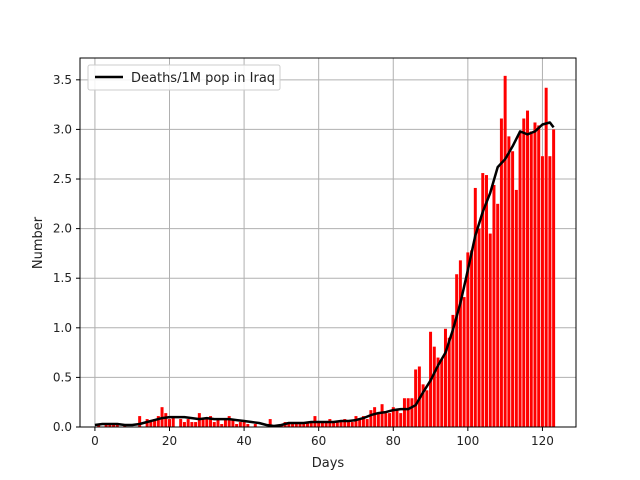 The image size is (640, 480). What do you see at coordinates (169, 441) in the screenshot?
I see `x-tick-label: 20` at bounding box center [169, 441].